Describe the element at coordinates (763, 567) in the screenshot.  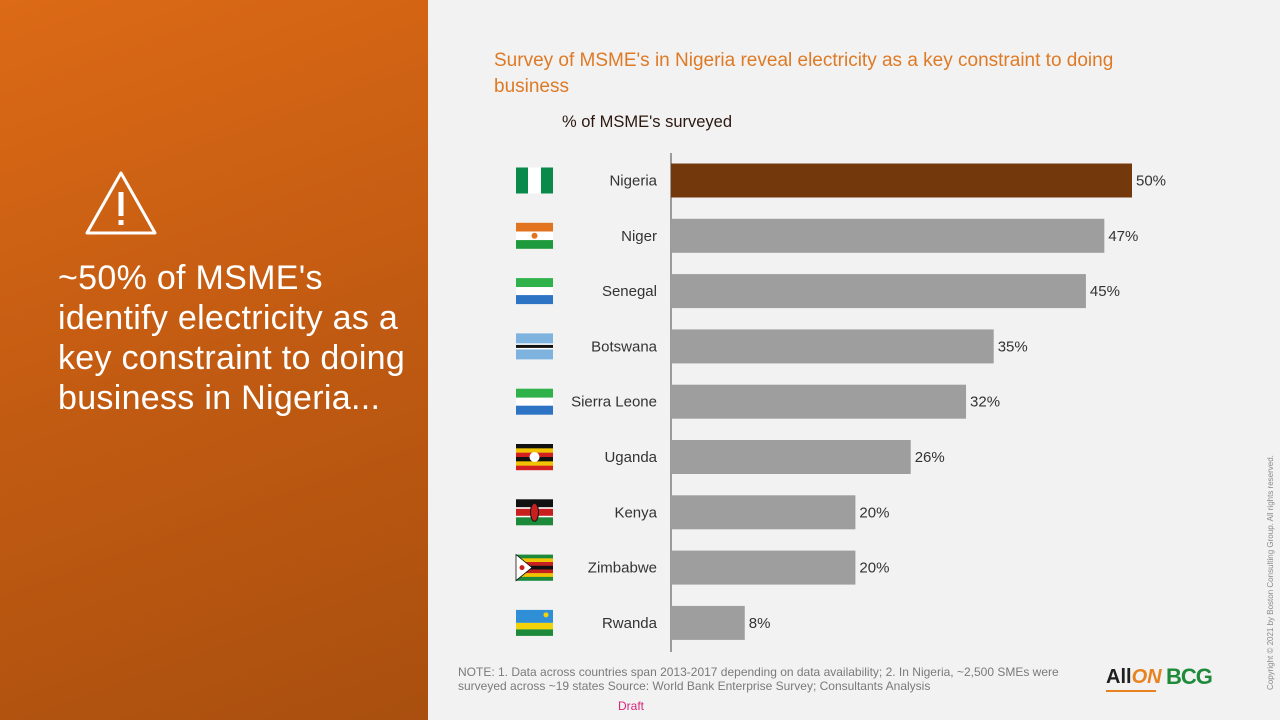
I see `bar-zimbabwe` at that location.